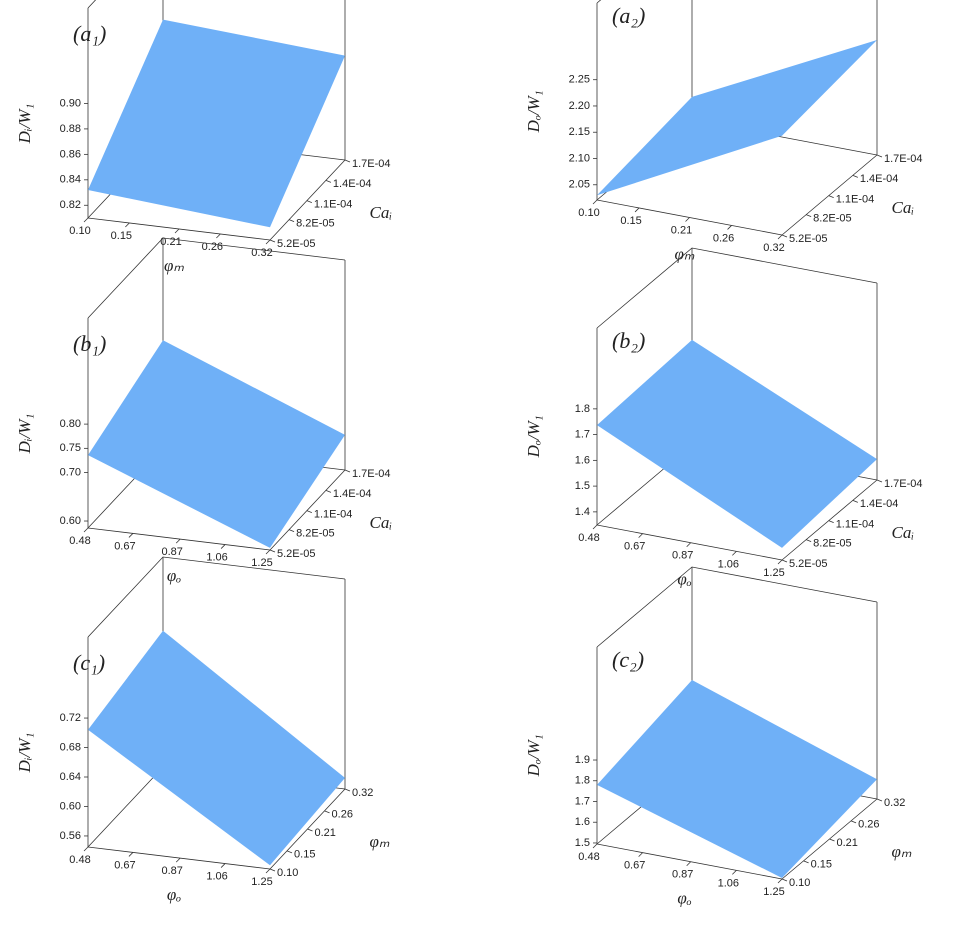 The height and width of the screenshot is (929, 955). Describe the element at coordinates (380, 841) in the screenshot. I see `y-axis-label: φₘ` at that location.